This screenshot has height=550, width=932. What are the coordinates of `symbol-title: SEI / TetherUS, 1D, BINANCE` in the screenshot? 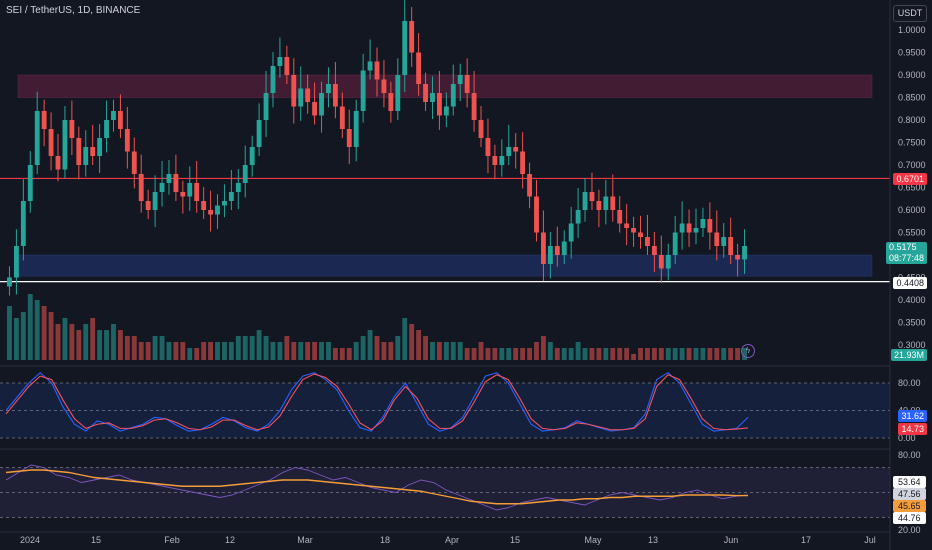 It's located at (73, 10).